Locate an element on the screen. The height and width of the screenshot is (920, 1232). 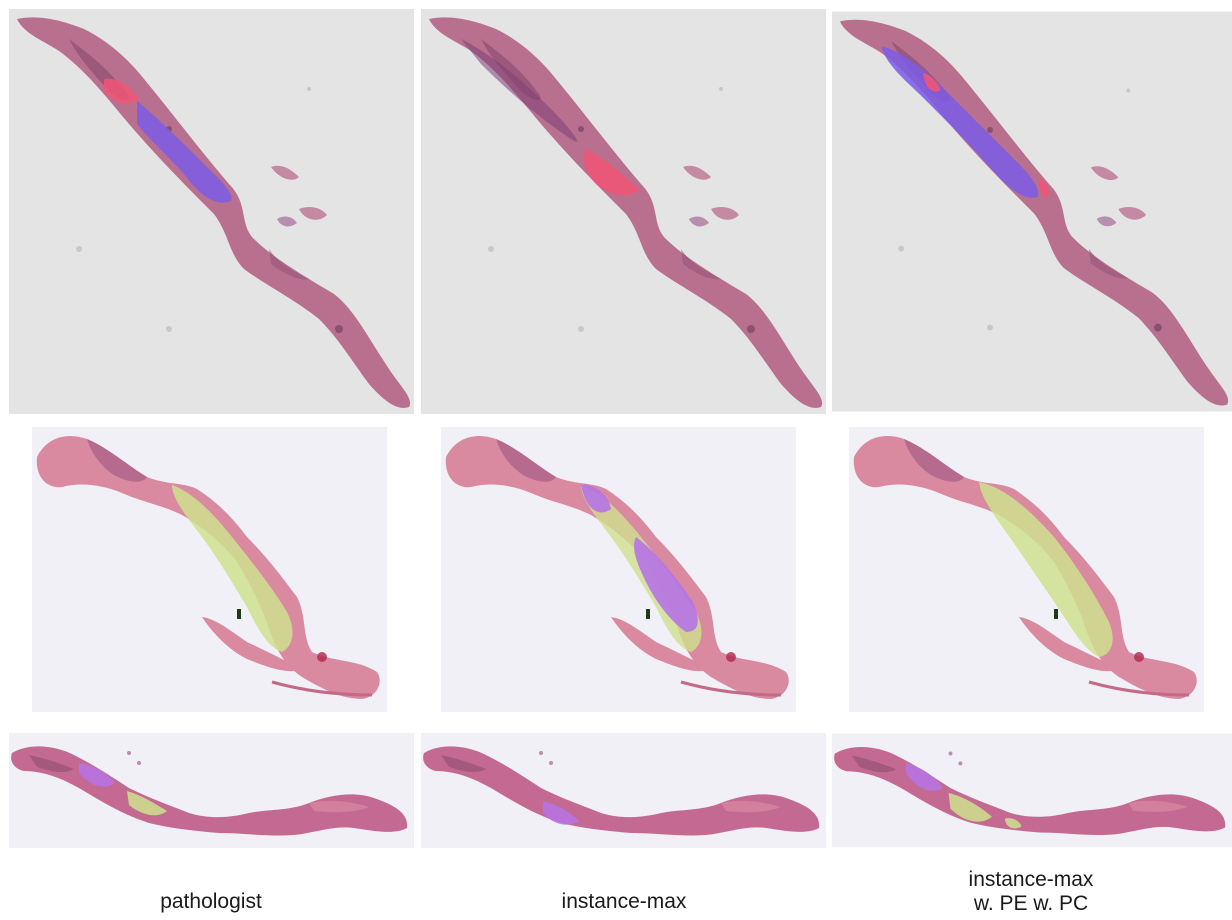
caption-pathologist: pathologist is located at coordinates (211, 902).